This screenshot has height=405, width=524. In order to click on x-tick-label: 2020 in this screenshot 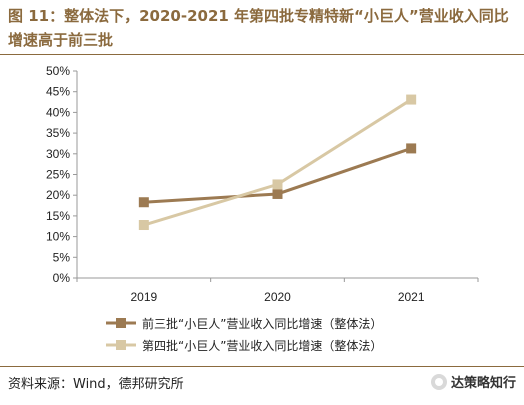, I will do `click(277, 297)`.